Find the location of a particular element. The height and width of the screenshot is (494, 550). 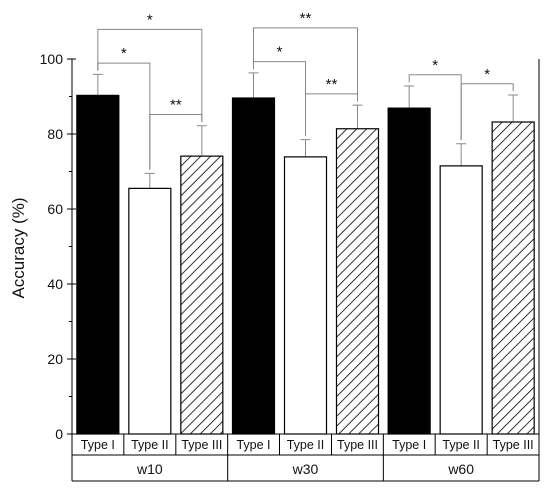

y-tick-label: 80 is located at coordinates (55, 134).